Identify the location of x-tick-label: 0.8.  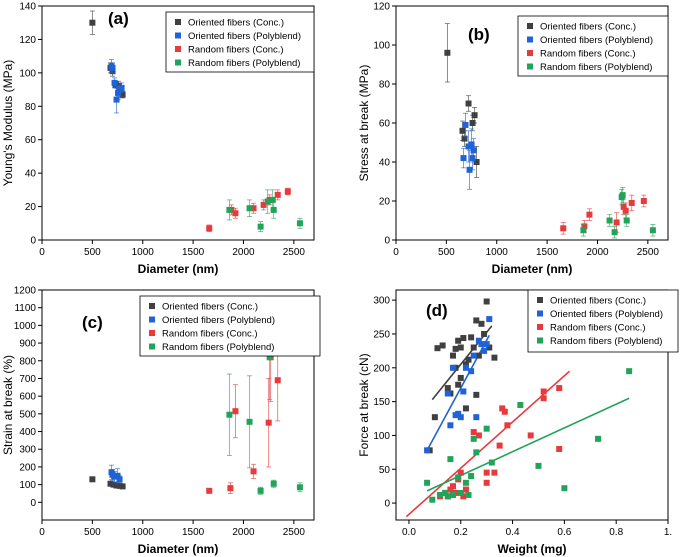
(616, 532).